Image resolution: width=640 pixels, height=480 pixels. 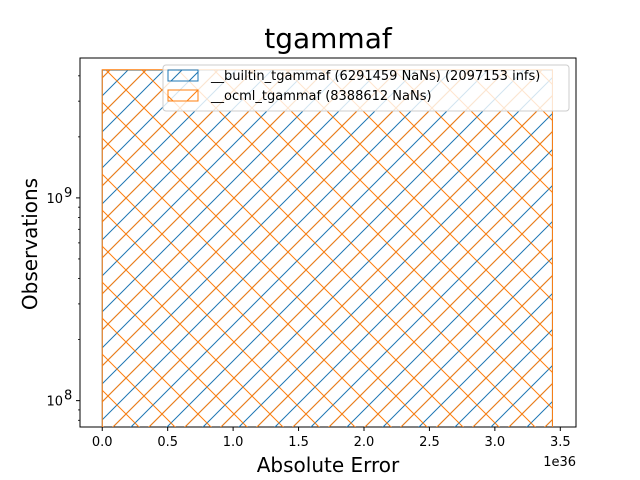 What do you see at coordinates (559, 462) in the screenshot?
I see `x-offset-label: 1e36` at bounding box center [559, 462].